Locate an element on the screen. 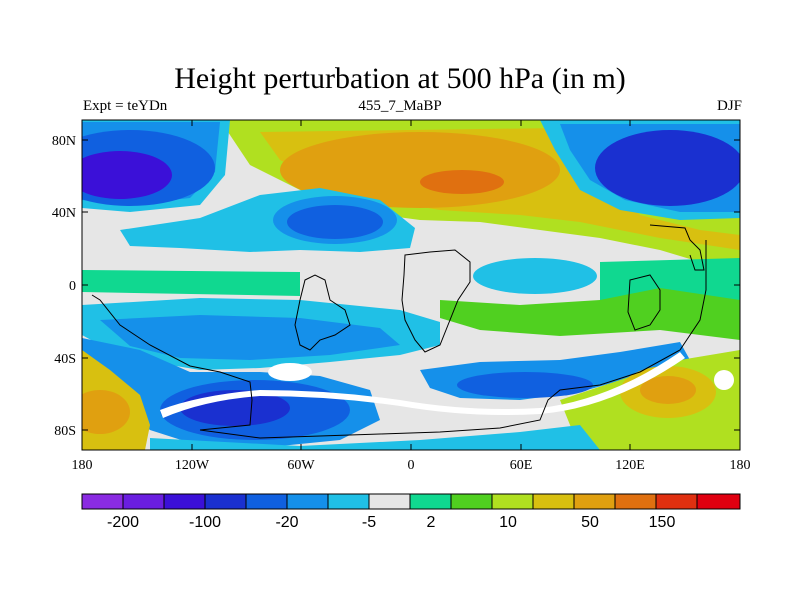 This screenshot has width=800, height=600. experiment-label: Expt = teYDn is located at coordinates (125, 106).